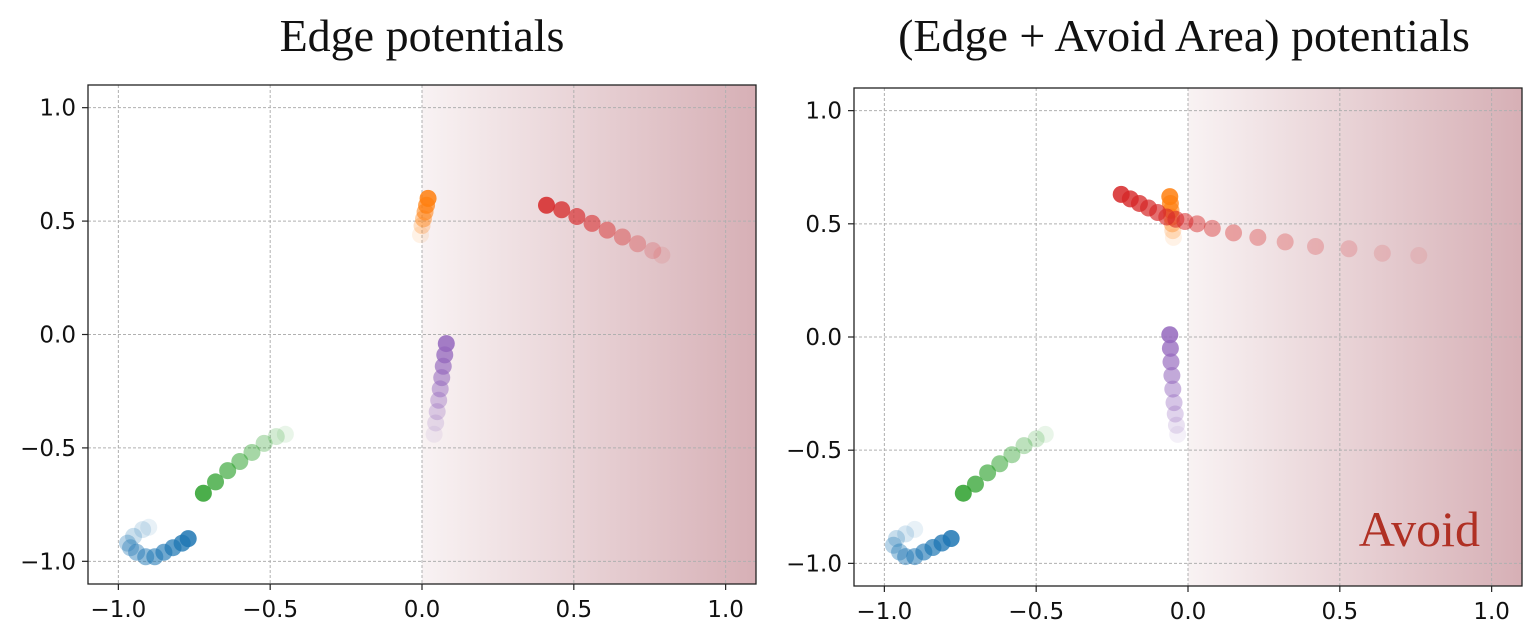 This screenshot has height=634, width=1534. Describe the element at coordinates (1419, 529) in the screenshot. I see `avoid-label: Avoid` at that location.